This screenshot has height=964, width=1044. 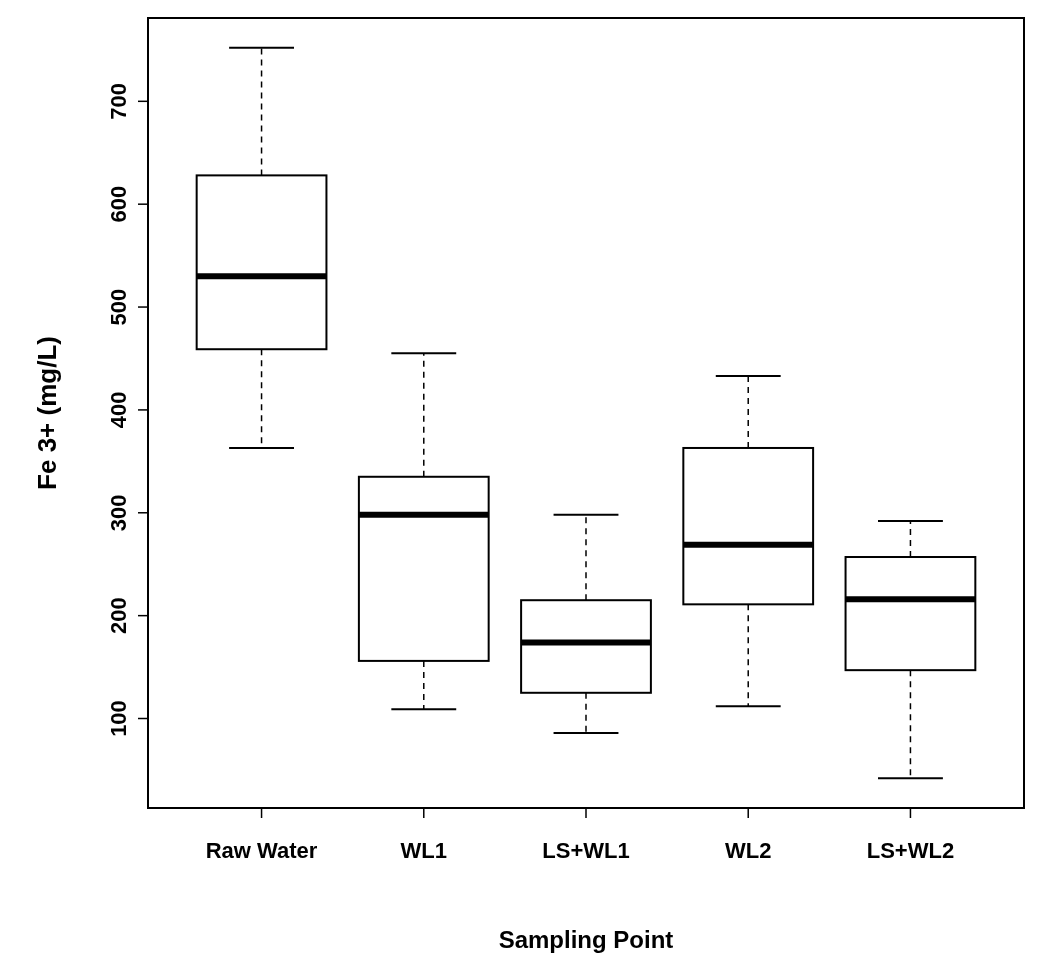 I want to click on y-tick-label: 100, so click(x=118, y=718).